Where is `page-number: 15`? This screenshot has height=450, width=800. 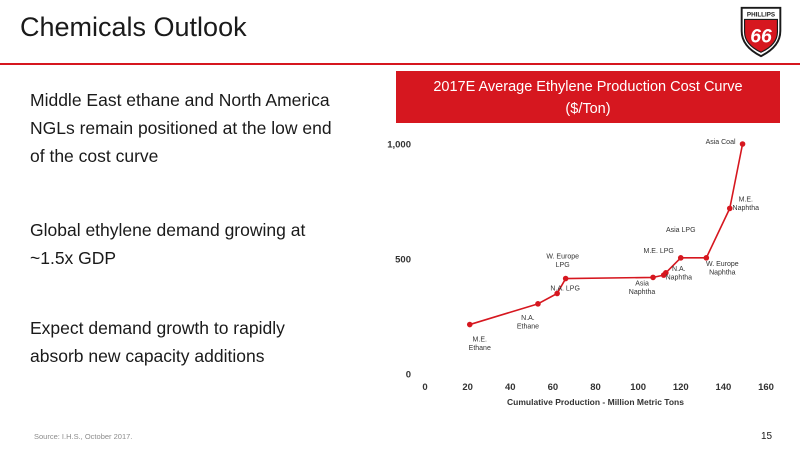 page-number: 15 is located at coordinates (767, 436).